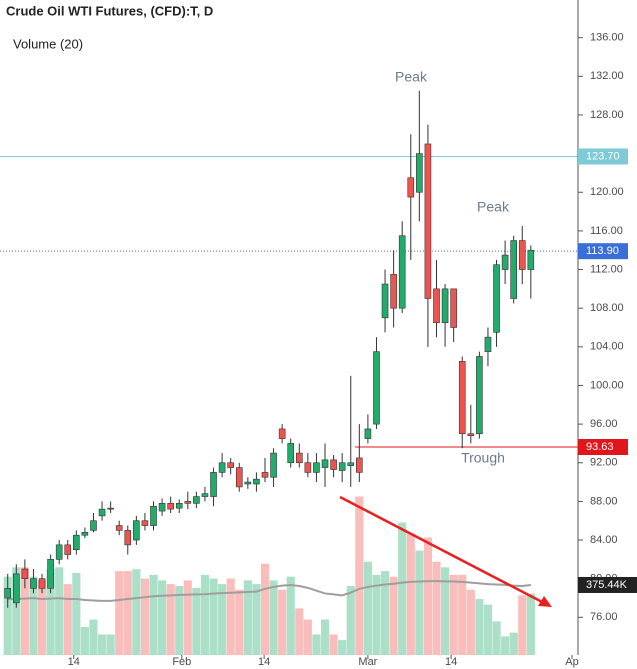  I want to click on y-tick-label: 76.00, so click(604, 617).